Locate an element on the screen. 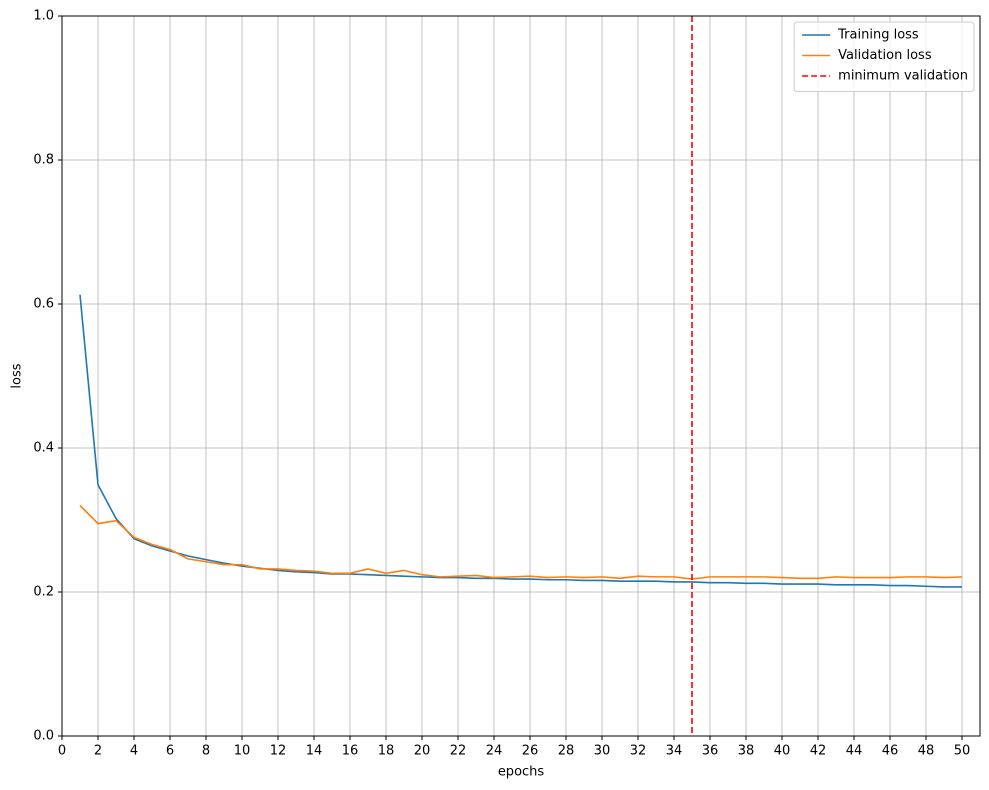  x-tick-label: 10 is located at coordinates (242, 751).